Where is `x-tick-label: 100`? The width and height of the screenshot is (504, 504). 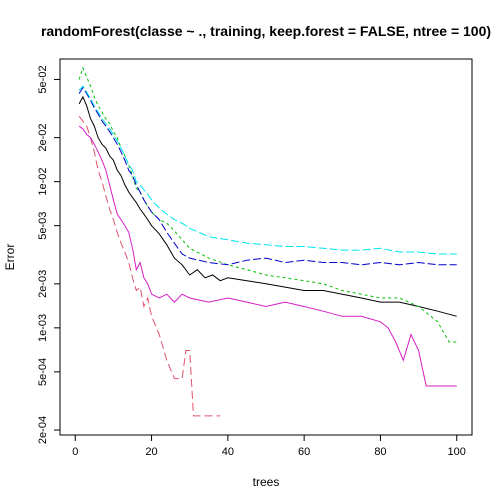 x-tick-label: 100 is located at coordinates (457, 452).